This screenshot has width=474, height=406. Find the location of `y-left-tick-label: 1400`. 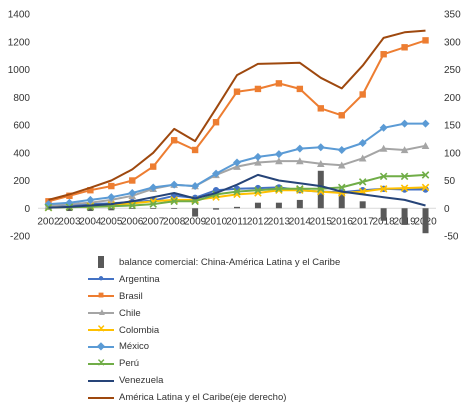

y-left-tick-label: 1400 is located at coordinates (19, 15).